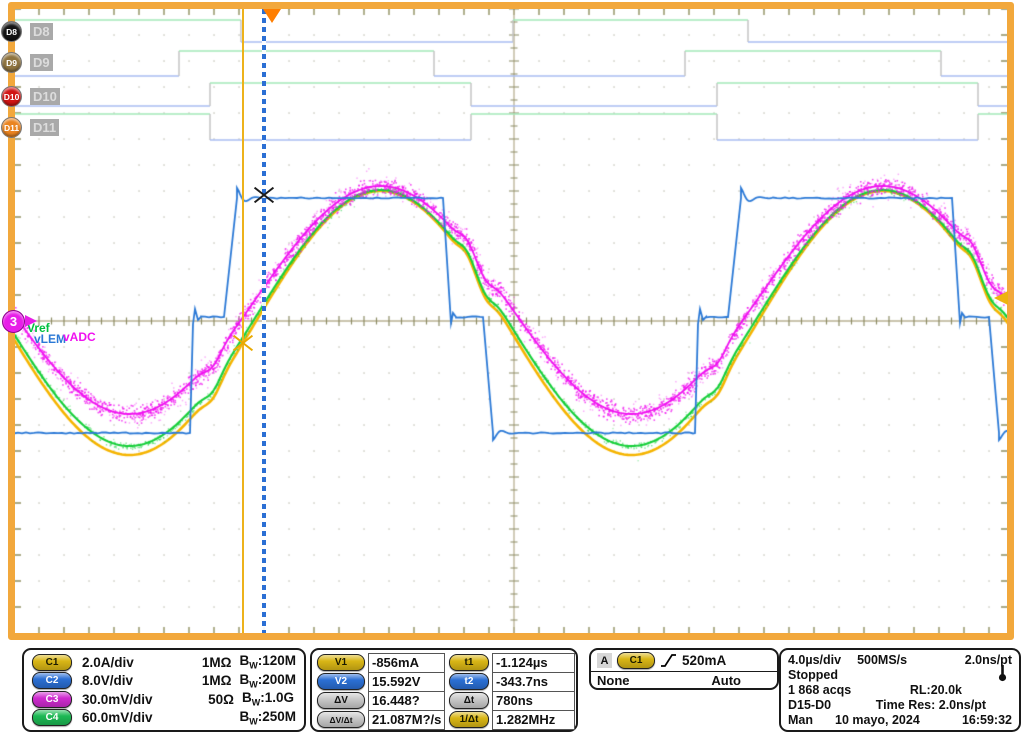 The image size is (1024, 736). Describe the element at coordinates (108, 662) in the screenshot. I see `c1-scale: 2.0A/div` at that location.